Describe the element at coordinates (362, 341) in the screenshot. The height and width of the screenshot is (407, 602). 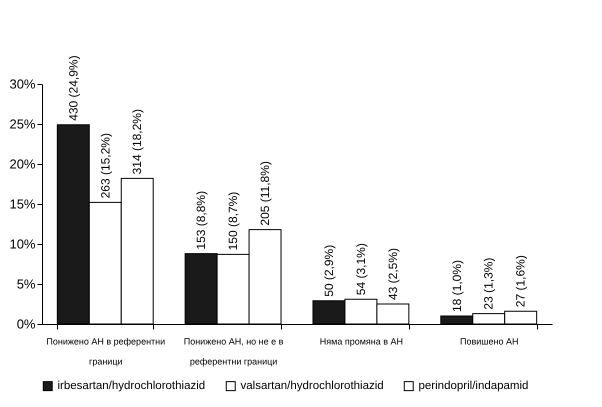
I see `x-tick-label: Няма промяна в АН` at that location.